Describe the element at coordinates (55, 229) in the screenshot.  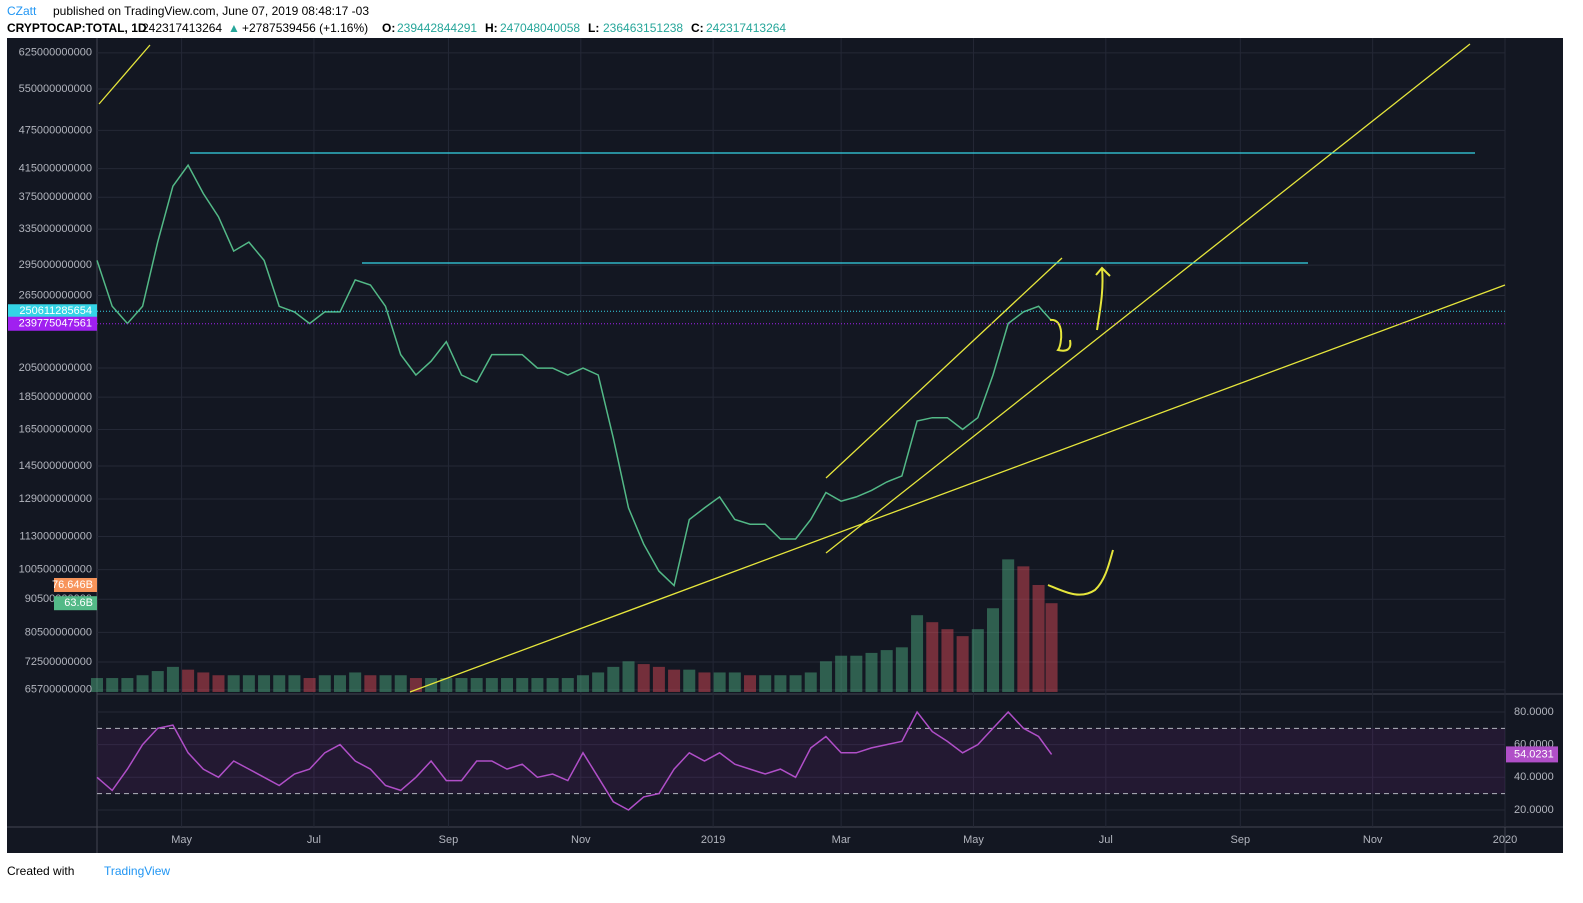
I see `y-tick-label: 335000000000` at that location.